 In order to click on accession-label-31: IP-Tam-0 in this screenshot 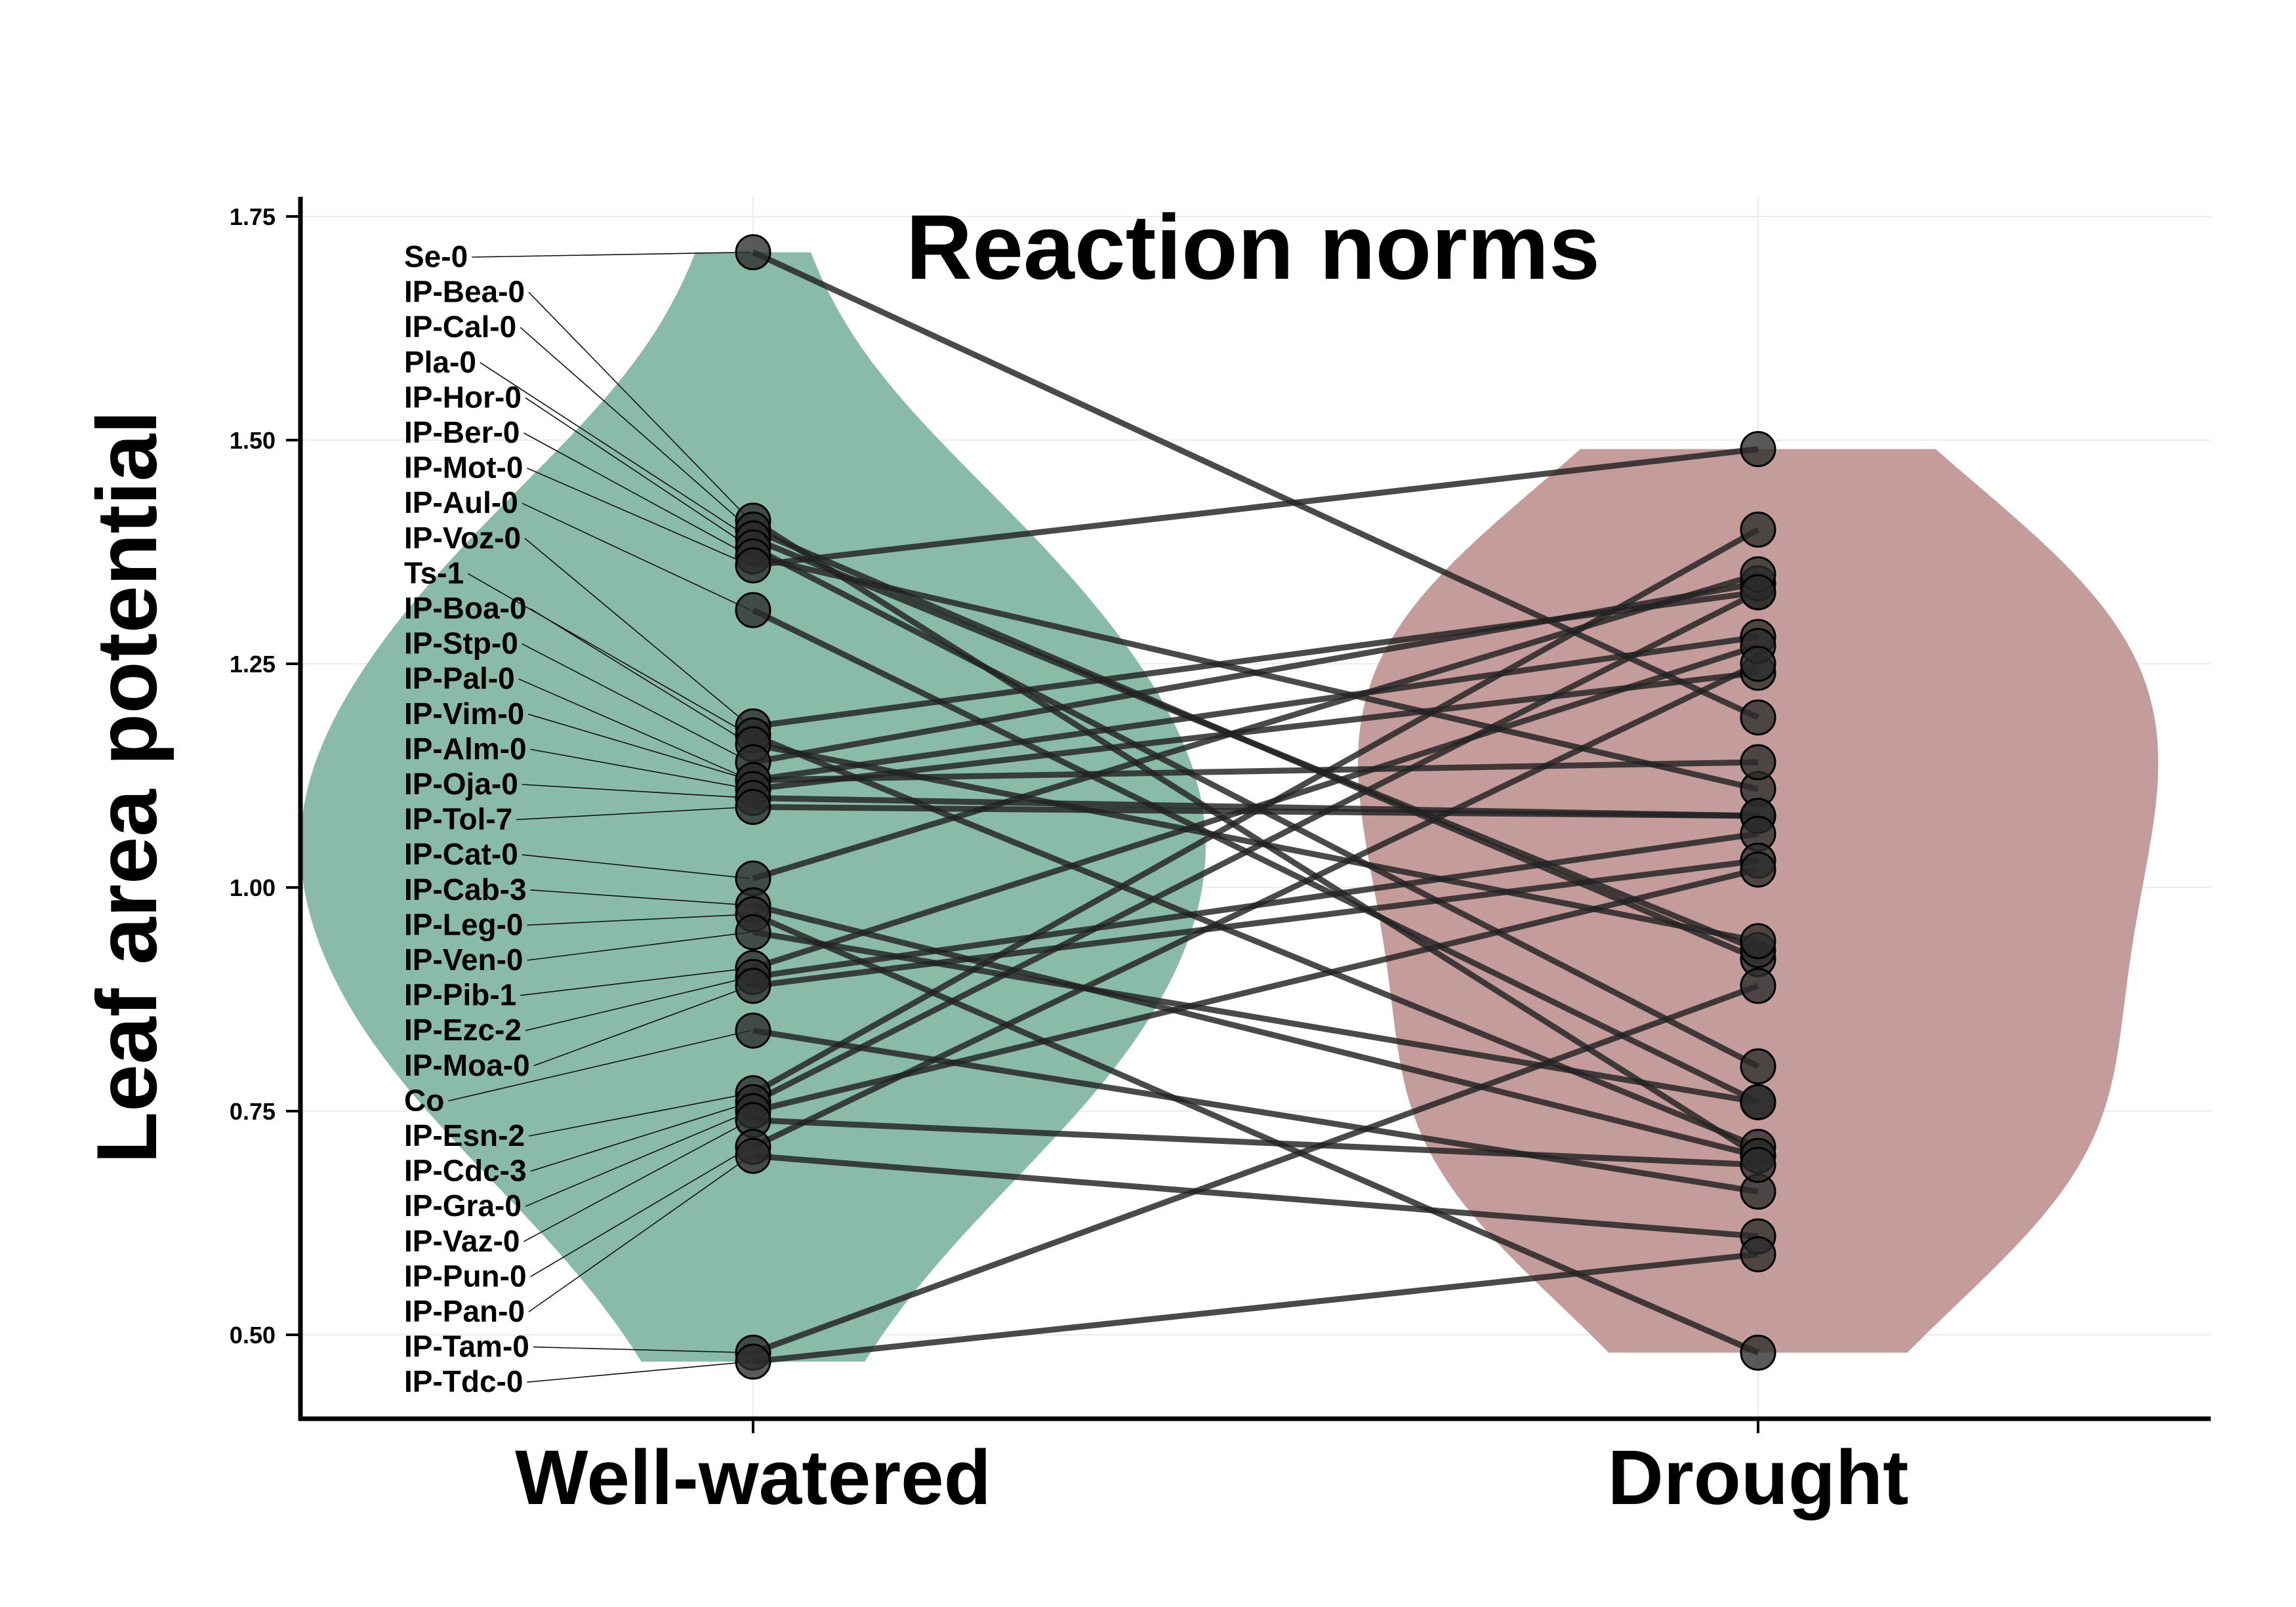, I will do `click(466, 1347)`.